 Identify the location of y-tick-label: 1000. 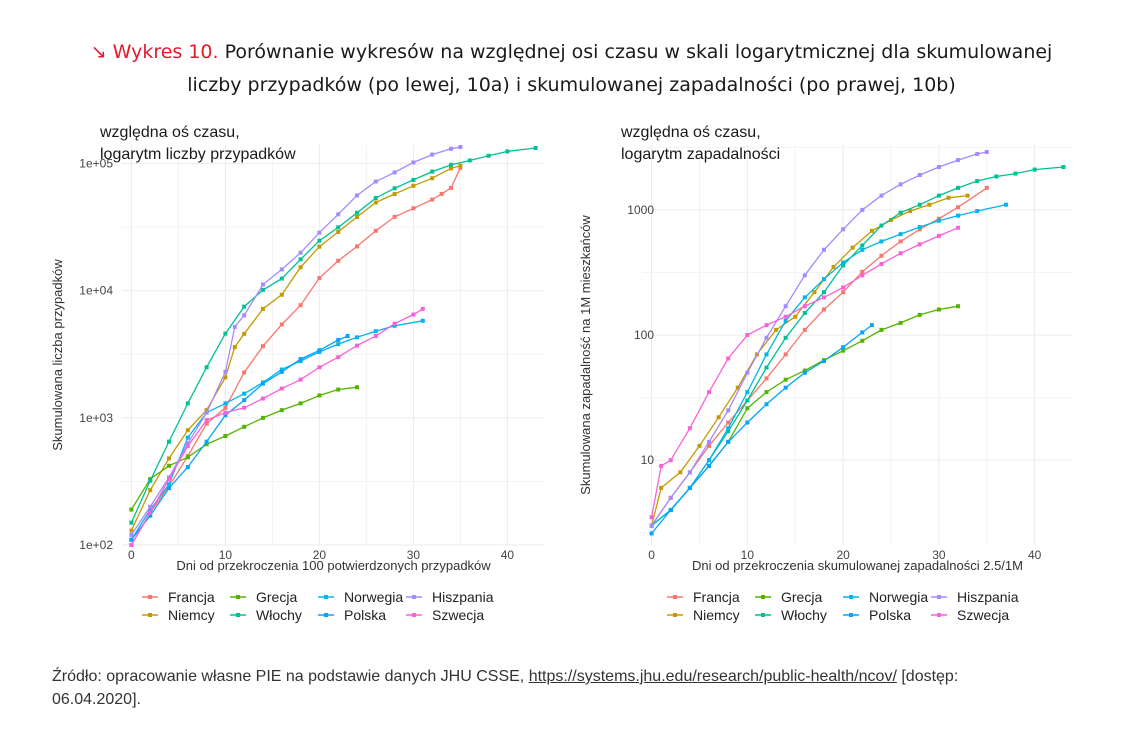
(640, 210).